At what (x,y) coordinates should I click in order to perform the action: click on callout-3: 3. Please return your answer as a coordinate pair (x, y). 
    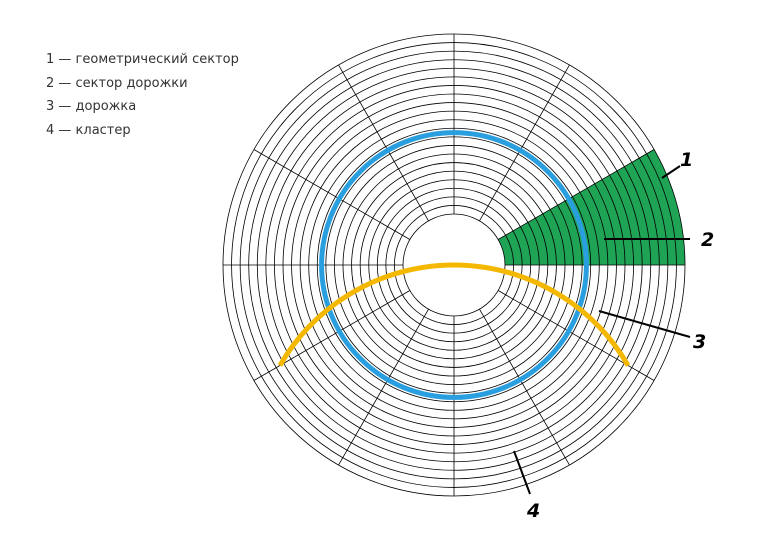
    Looking at the image, I should click on (699, 342).